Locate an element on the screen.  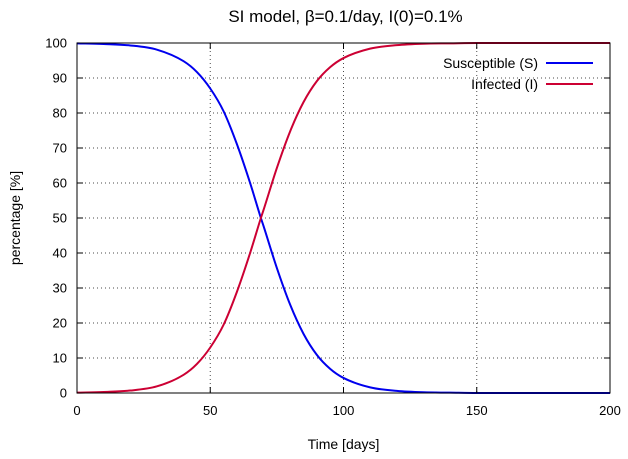
y-tick-label: 20 is located at coordinates (60, 323).